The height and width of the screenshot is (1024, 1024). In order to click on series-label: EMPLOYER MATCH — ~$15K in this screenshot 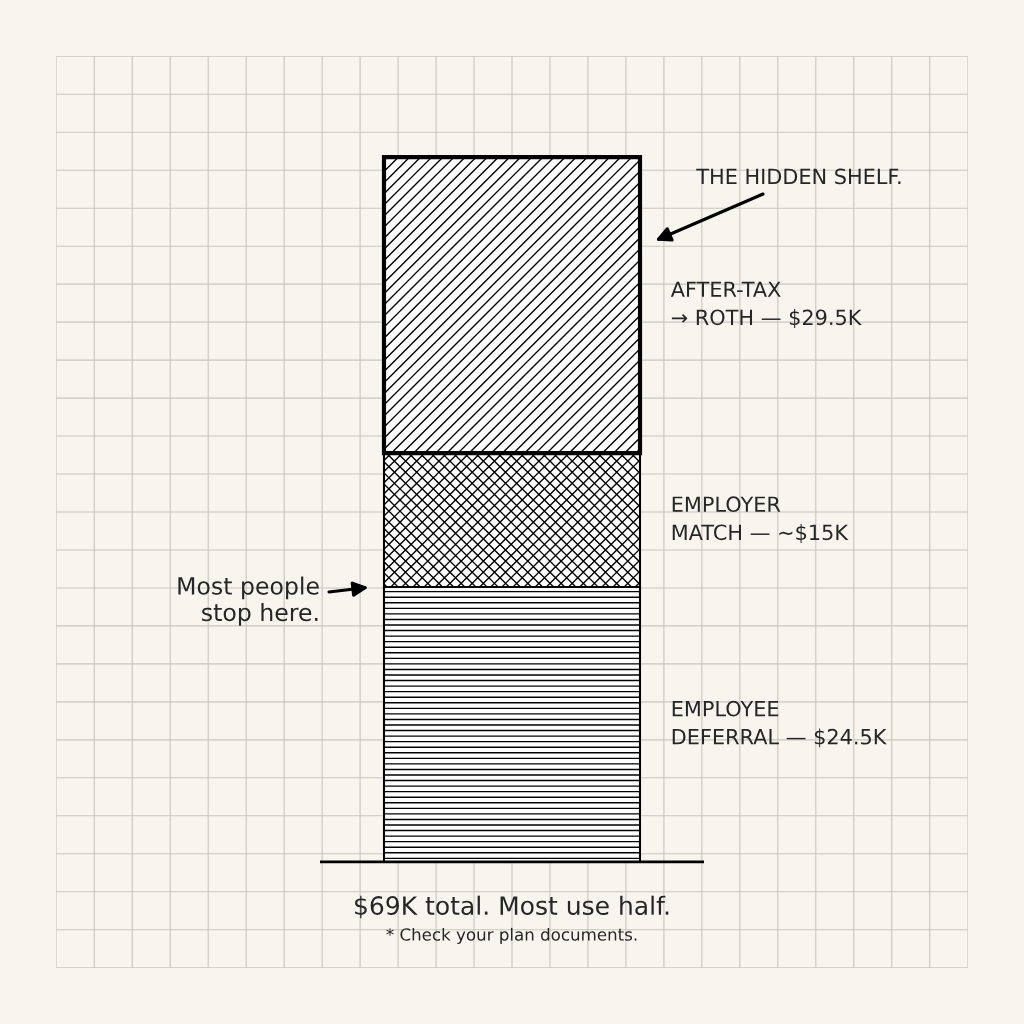, I will do `click(760, 519)`.